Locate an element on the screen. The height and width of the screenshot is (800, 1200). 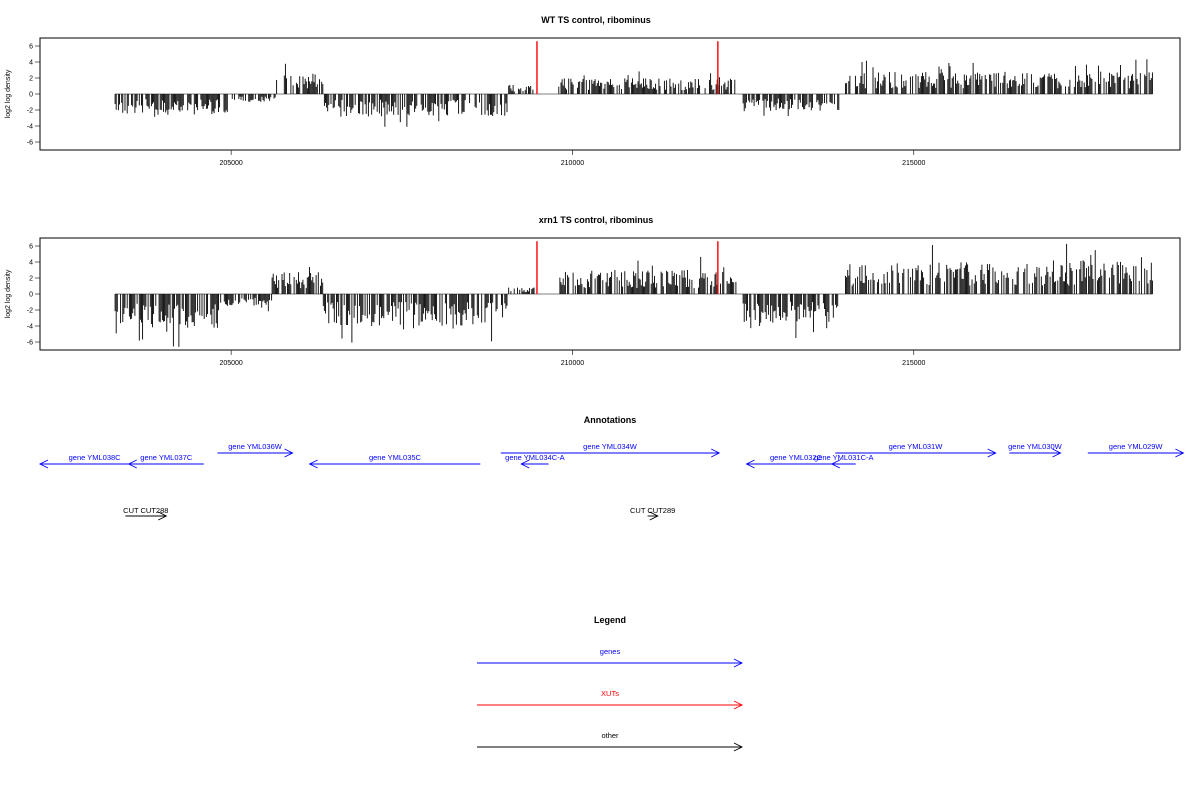
wt-bars is located at coordinates (633, 84).